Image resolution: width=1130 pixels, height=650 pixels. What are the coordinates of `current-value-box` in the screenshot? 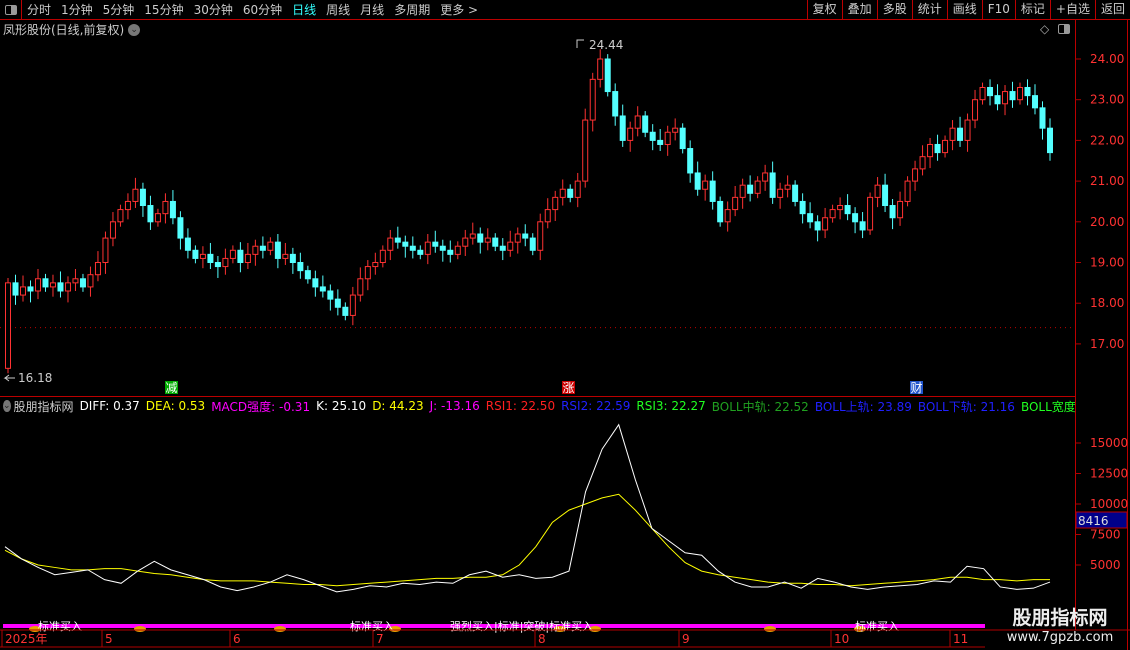 It's located at (1101, 520).